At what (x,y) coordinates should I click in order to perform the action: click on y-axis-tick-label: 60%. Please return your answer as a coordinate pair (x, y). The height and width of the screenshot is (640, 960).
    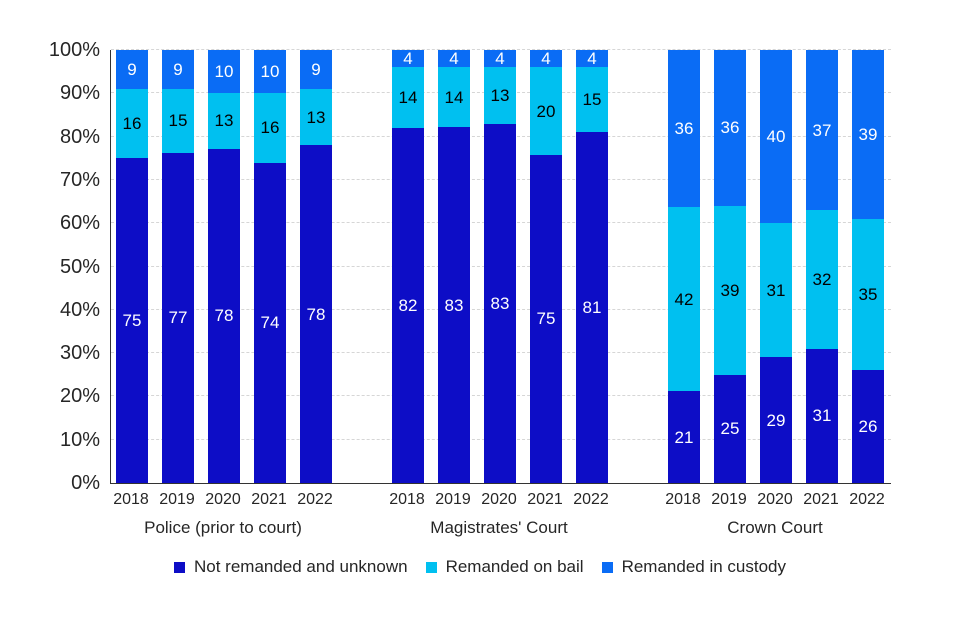
    Looking at the image, I should click on (79, 223).